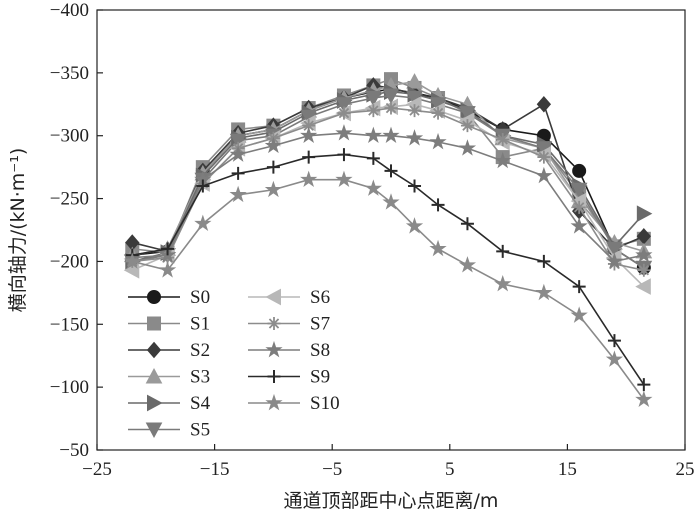 This screenshot has width=700, height=520. I want to click on x-tick-label: −25, so click(97, 469).